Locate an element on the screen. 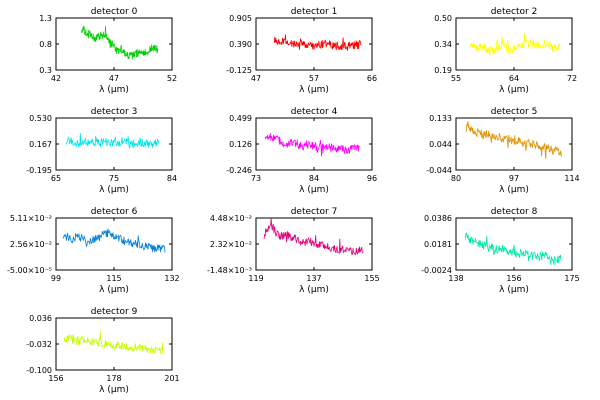 This screenshot has height=400, width=600. y-tick-label: 0.167 is located at coordinates (40, 144).